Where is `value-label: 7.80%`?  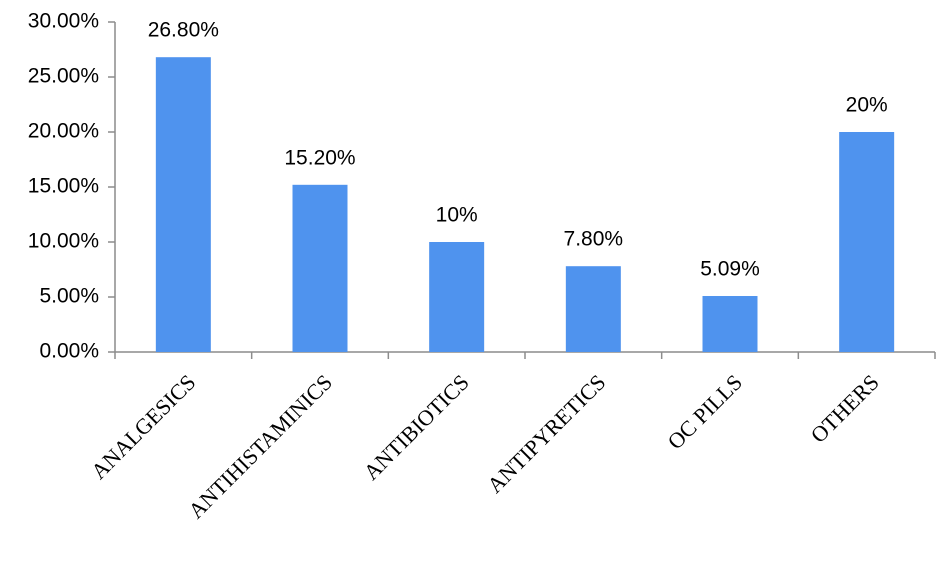
value-label: 7.80% is located at coordinates (594, 239).